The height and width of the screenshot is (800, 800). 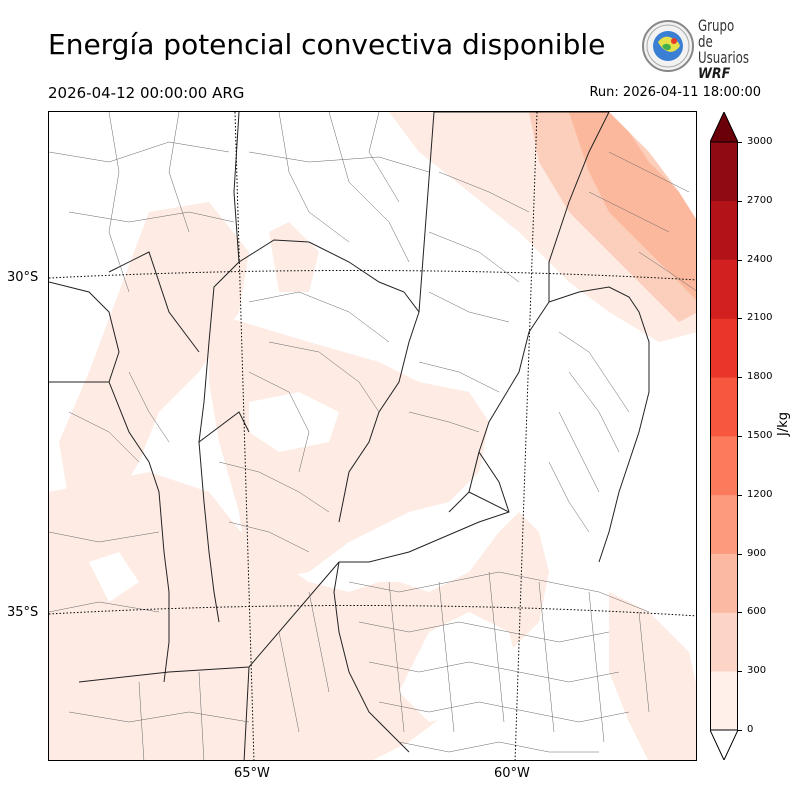 I want to click on run-time: Run: 2026-04-11 18:00:00, so click(x=675, y=92).